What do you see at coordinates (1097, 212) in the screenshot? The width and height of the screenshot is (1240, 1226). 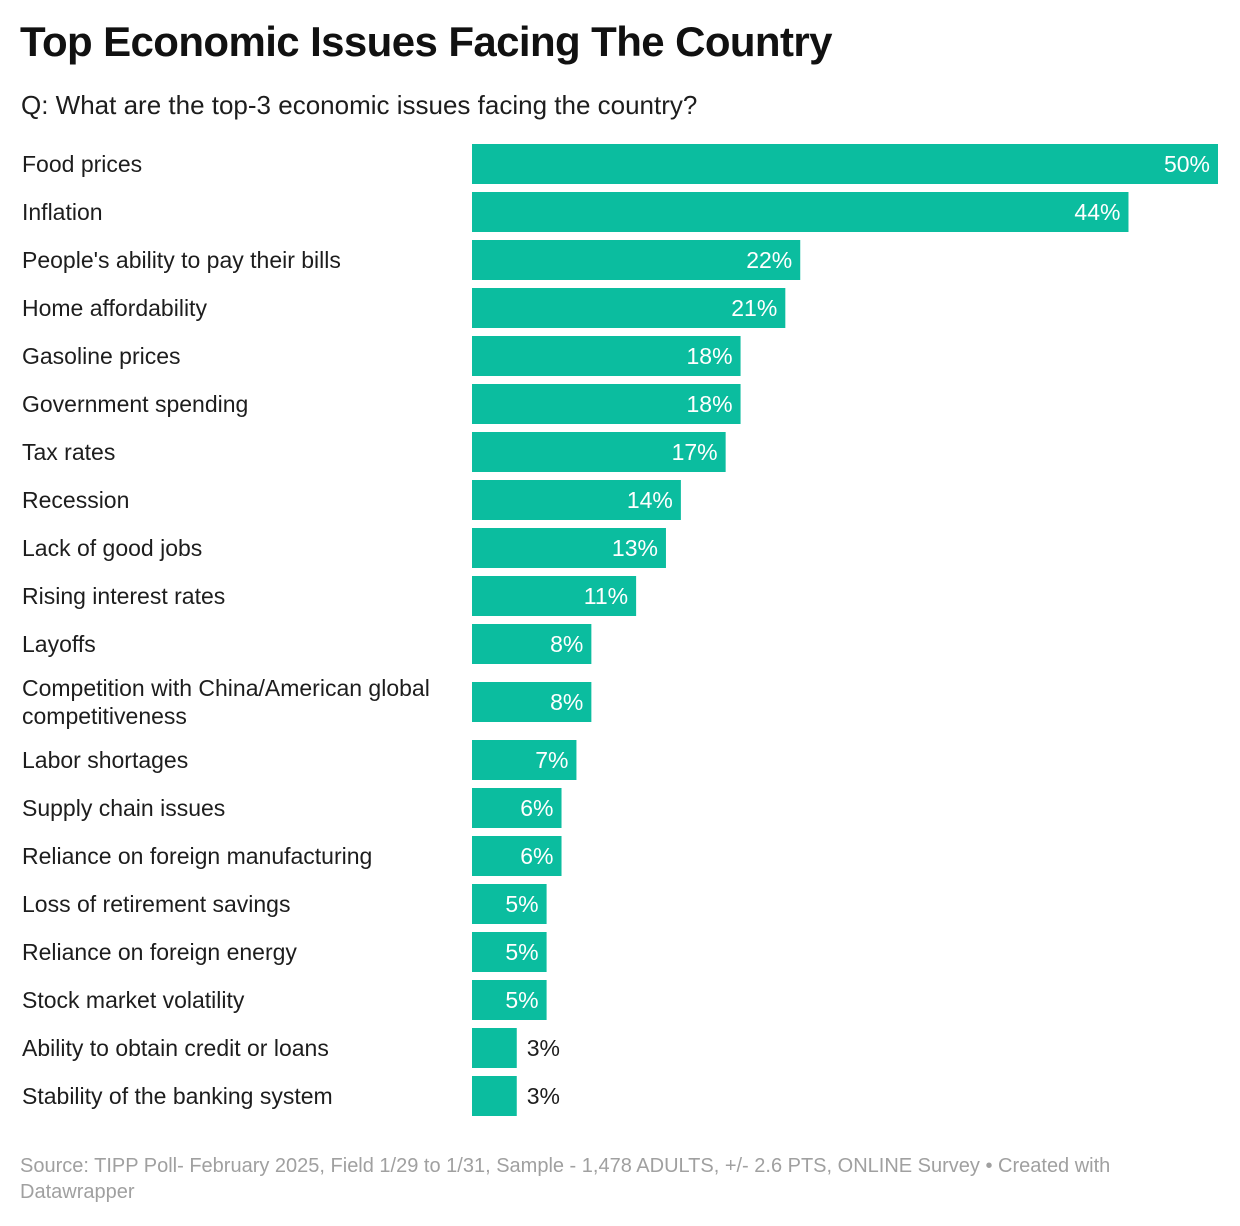 I see `value-label: 44%` at bounding box center [1097, 212].